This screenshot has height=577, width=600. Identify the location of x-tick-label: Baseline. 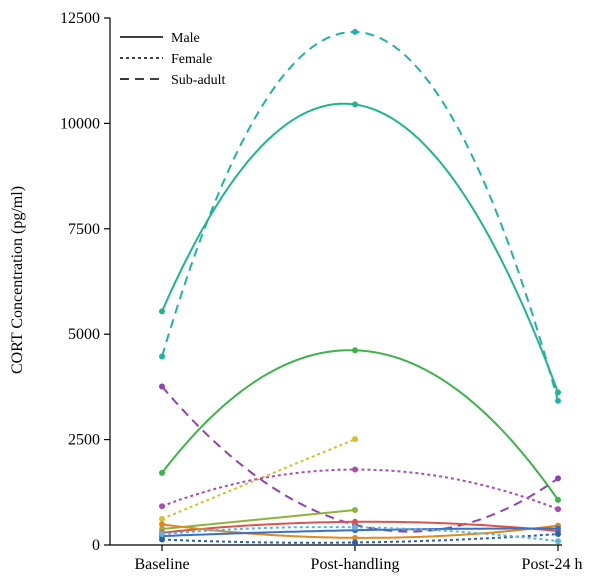
(161, 564).